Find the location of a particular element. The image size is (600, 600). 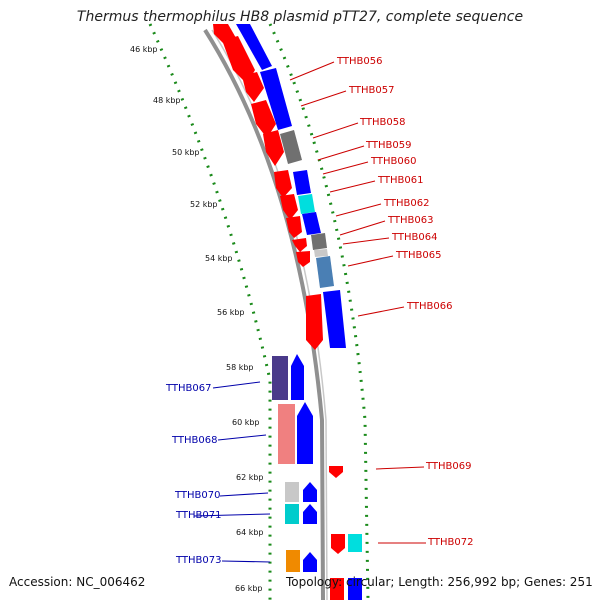

accession-text: Accession: NC_006462 is located at coordinates (77, 582).